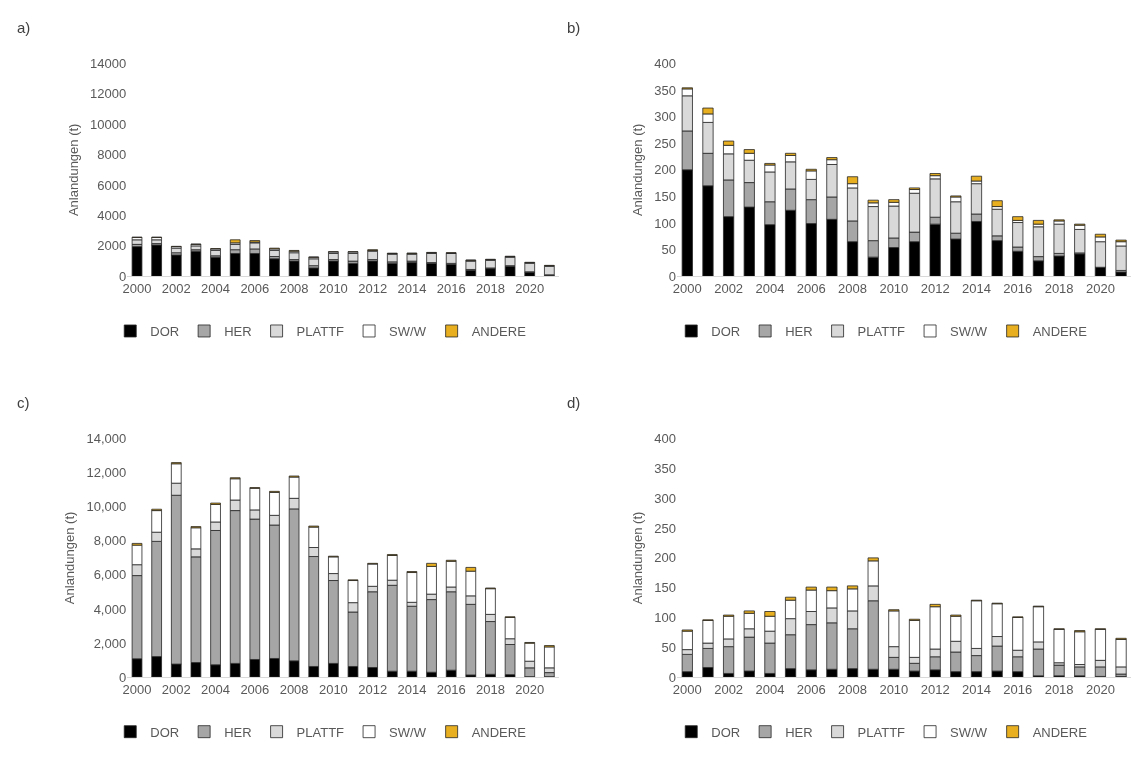  Describe the element at coordinates (106, 473) in the screenshot. I see `y-tick-label: 12,000` at that location.